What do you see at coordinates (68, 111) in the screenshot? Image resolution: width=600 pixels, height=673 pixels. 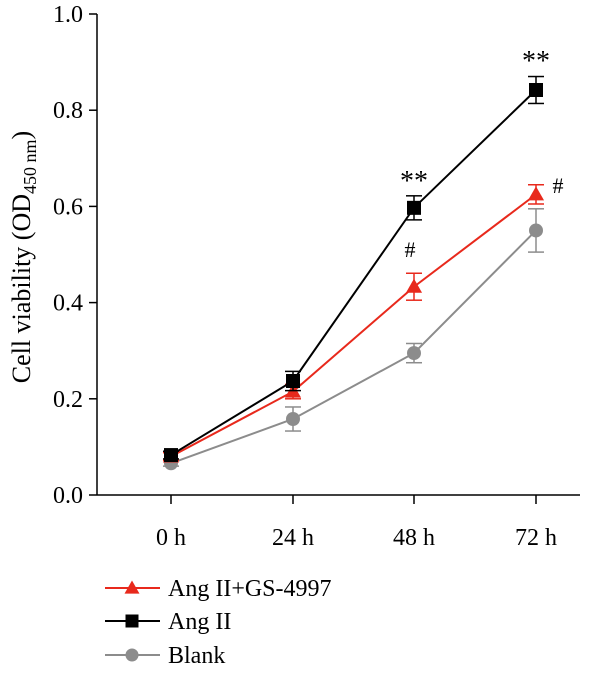 I see `y-tick-label: 0.8` at bounding box center [68, 111].